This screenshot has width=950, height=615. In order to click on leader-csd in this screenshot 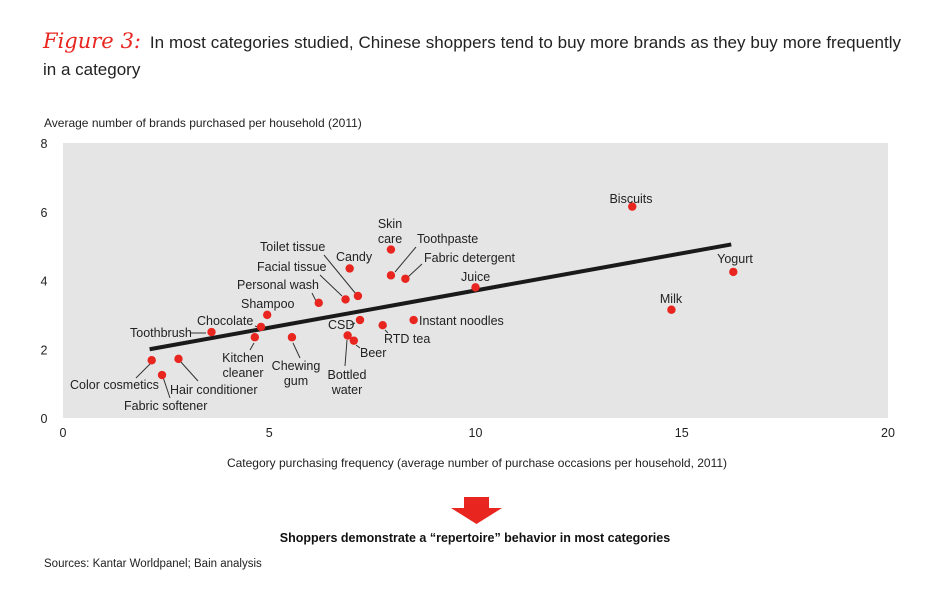, I will do `click(352, 324)`.